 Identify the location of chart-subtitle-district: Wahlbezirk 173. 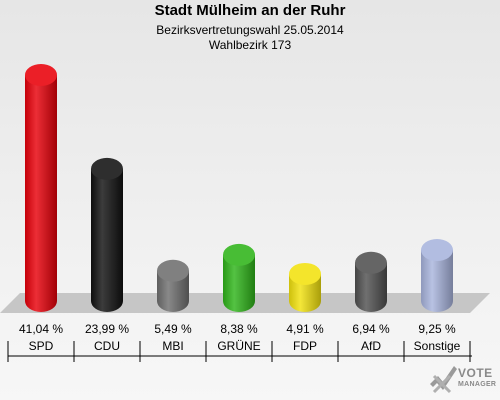
(250, 45).